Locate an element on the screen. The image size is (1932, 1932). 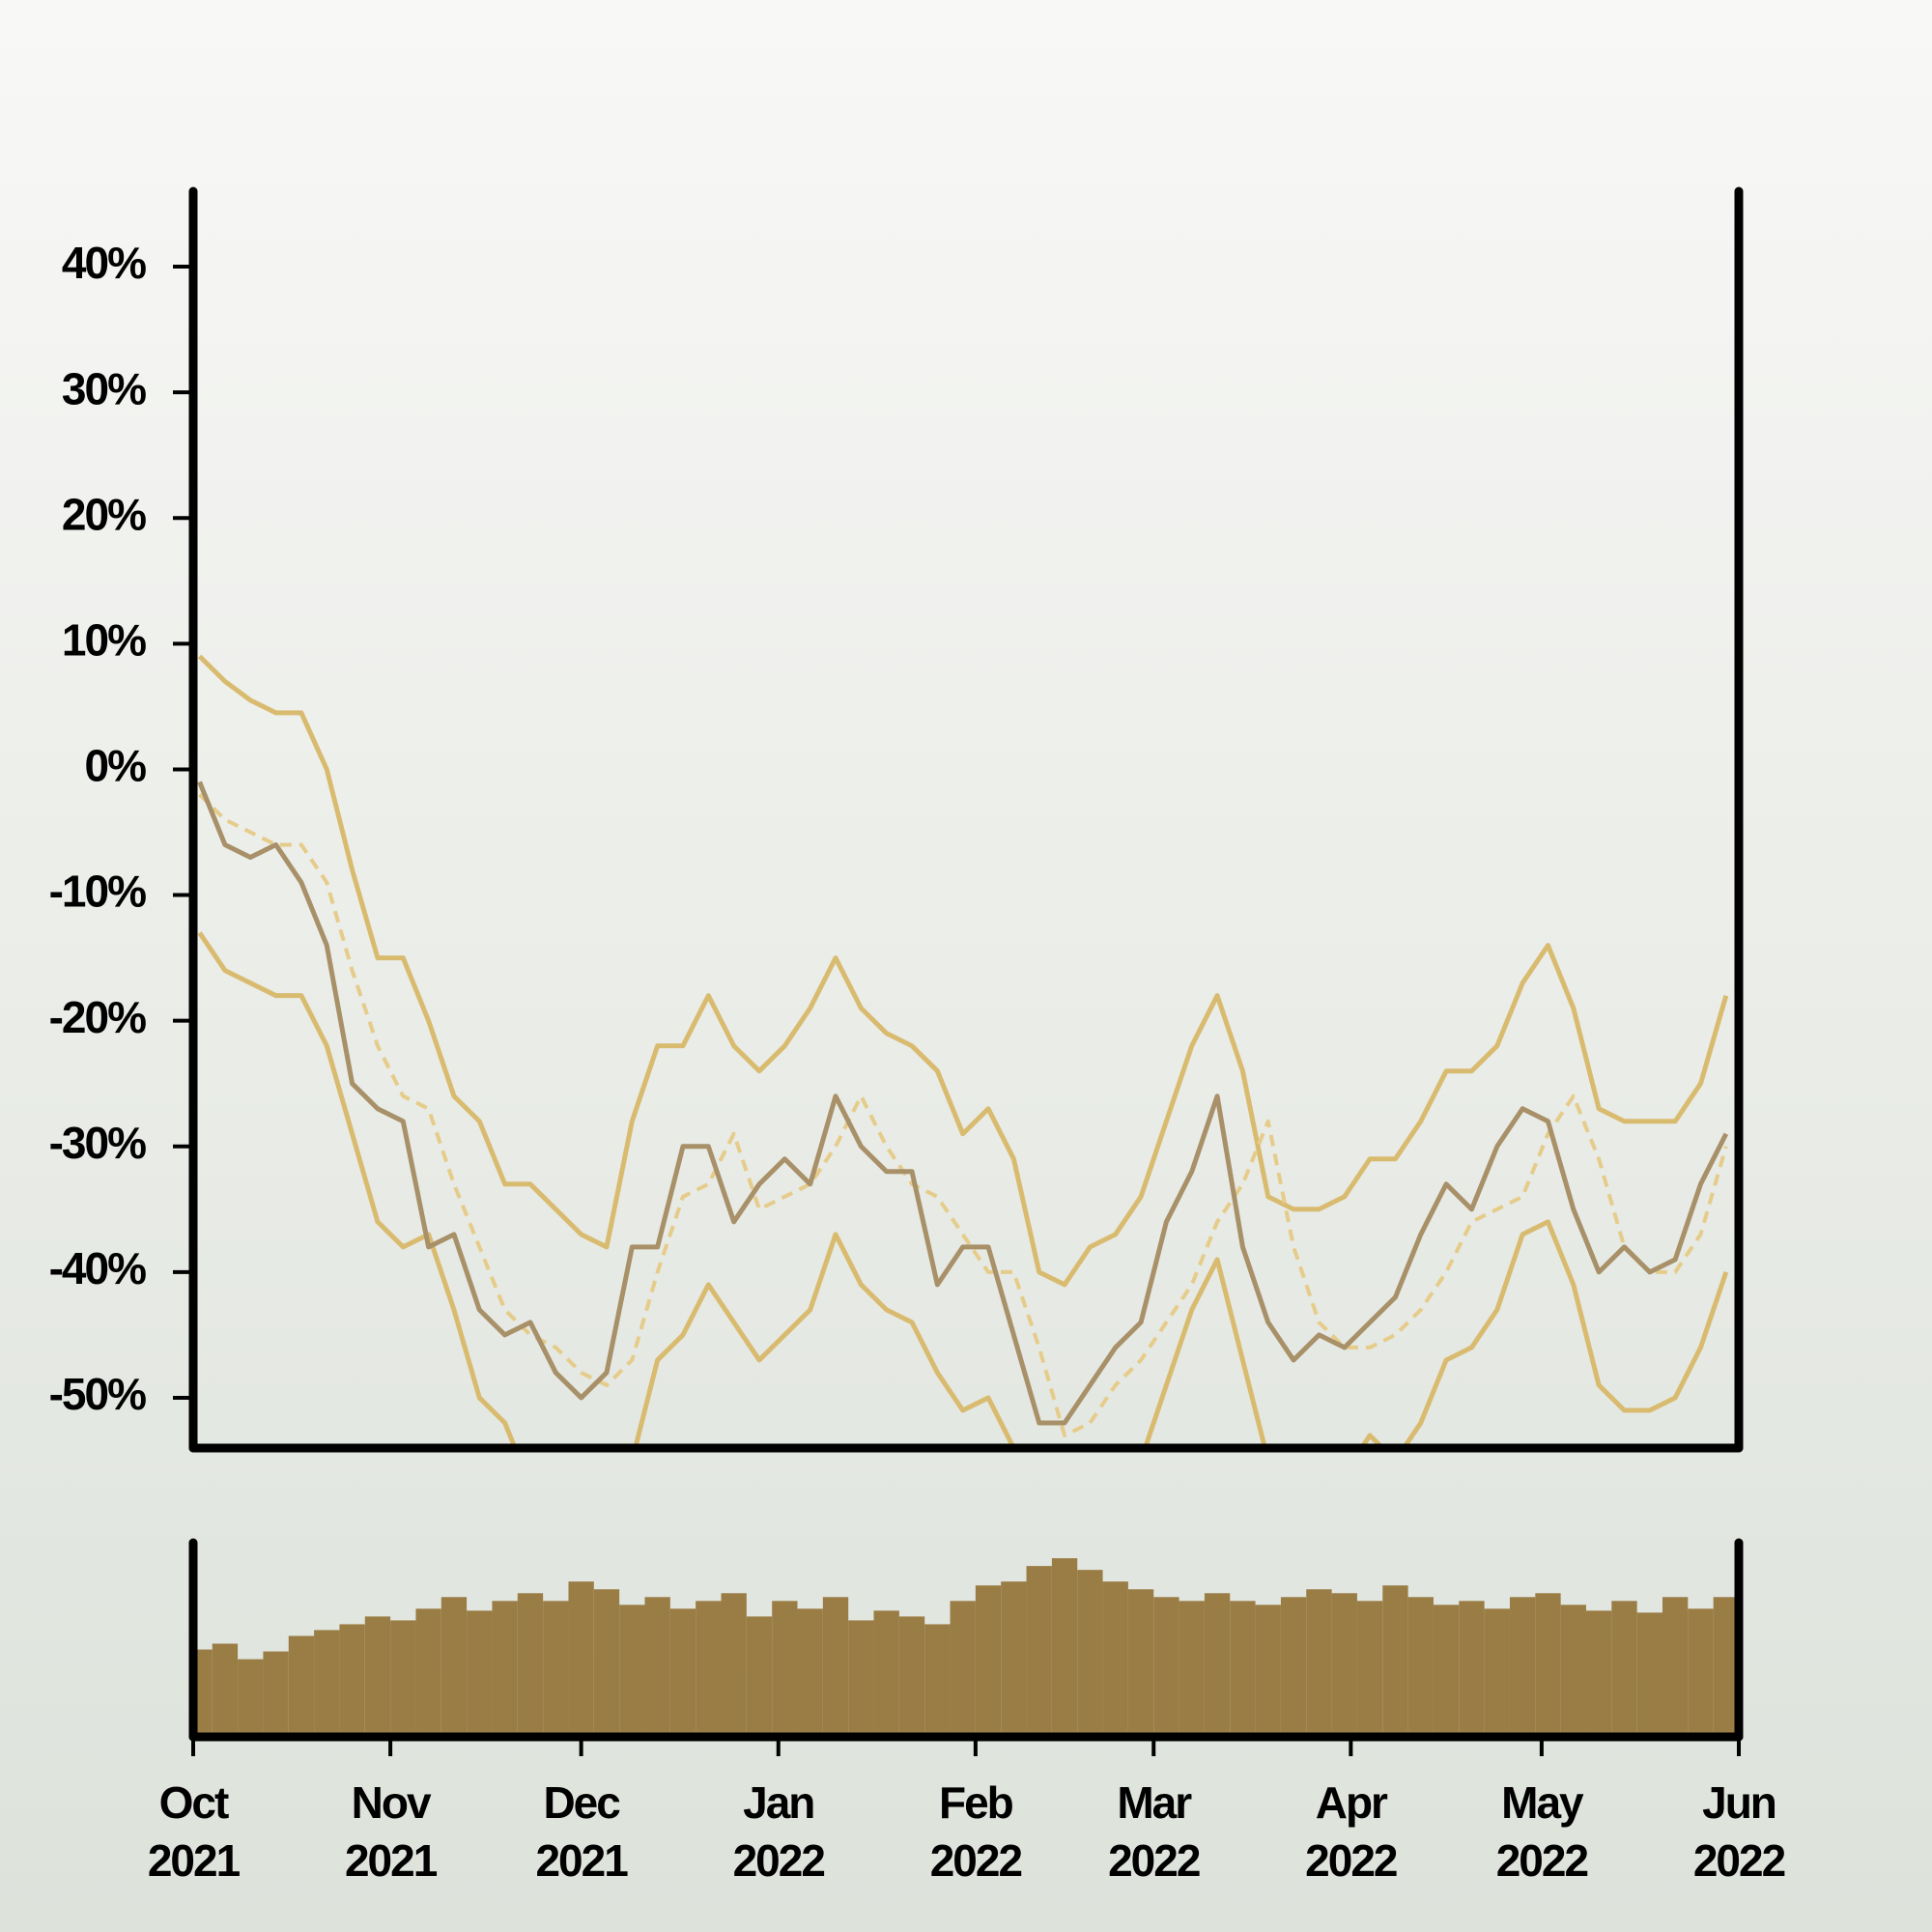
y-tick-label: 20% is located at coordinates (104, 514).